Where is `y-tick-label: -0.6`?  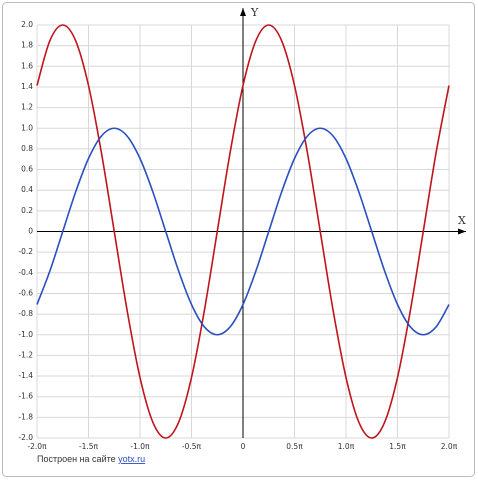
y-tick-label: -0.6 is located at coordinates (25, 292).